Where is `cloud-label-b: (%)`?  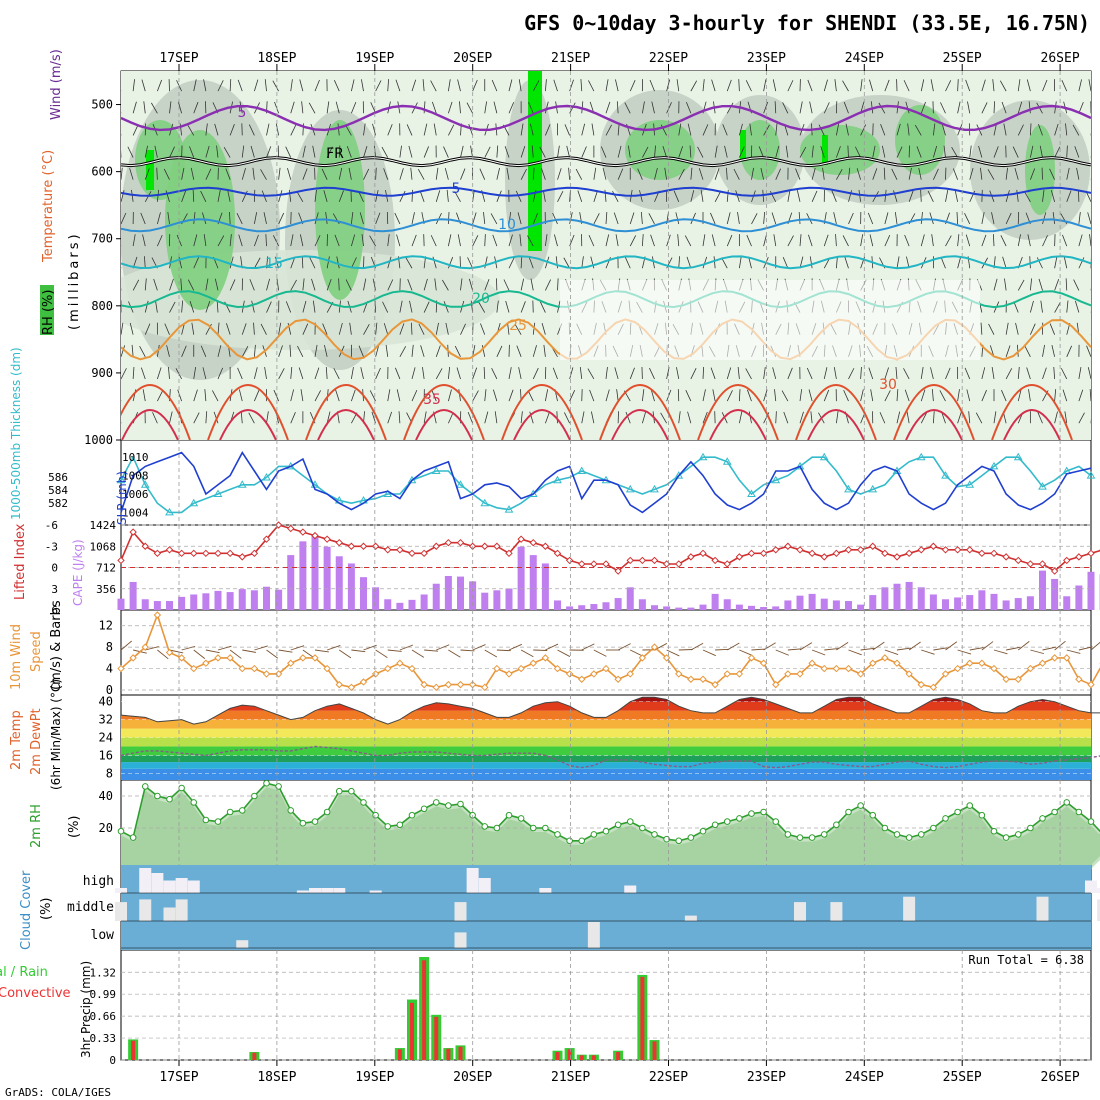 cloud-label-b: (%) is located at coordinates (46, 909).